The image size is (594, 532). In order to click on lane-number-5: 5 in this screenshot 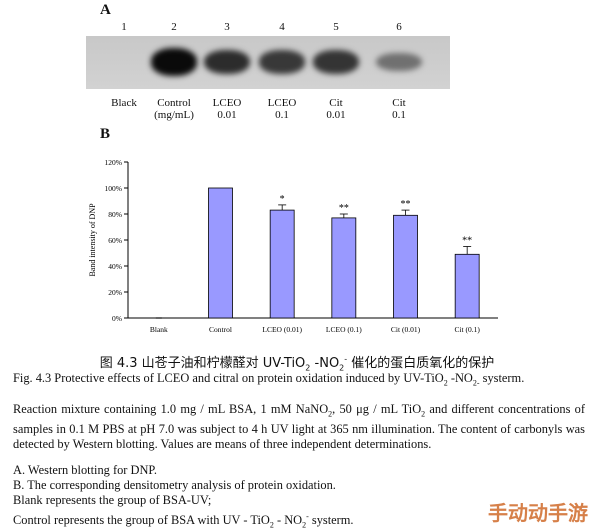, I will do `click(336, 27)`.